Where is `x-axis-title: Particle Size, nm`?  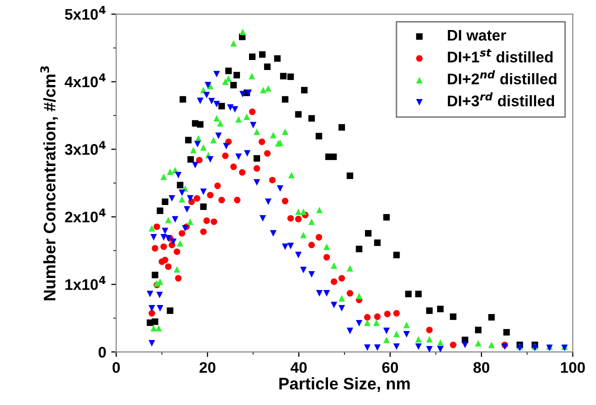
x-axis-title: Particle Size, nm is located at coordinates (344, 384).